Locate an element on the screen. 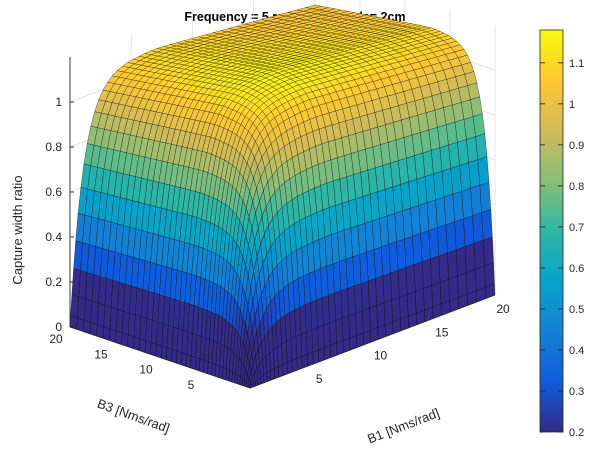  colorbar-tick-label: 0.5 is located at coordinates (576, 310).